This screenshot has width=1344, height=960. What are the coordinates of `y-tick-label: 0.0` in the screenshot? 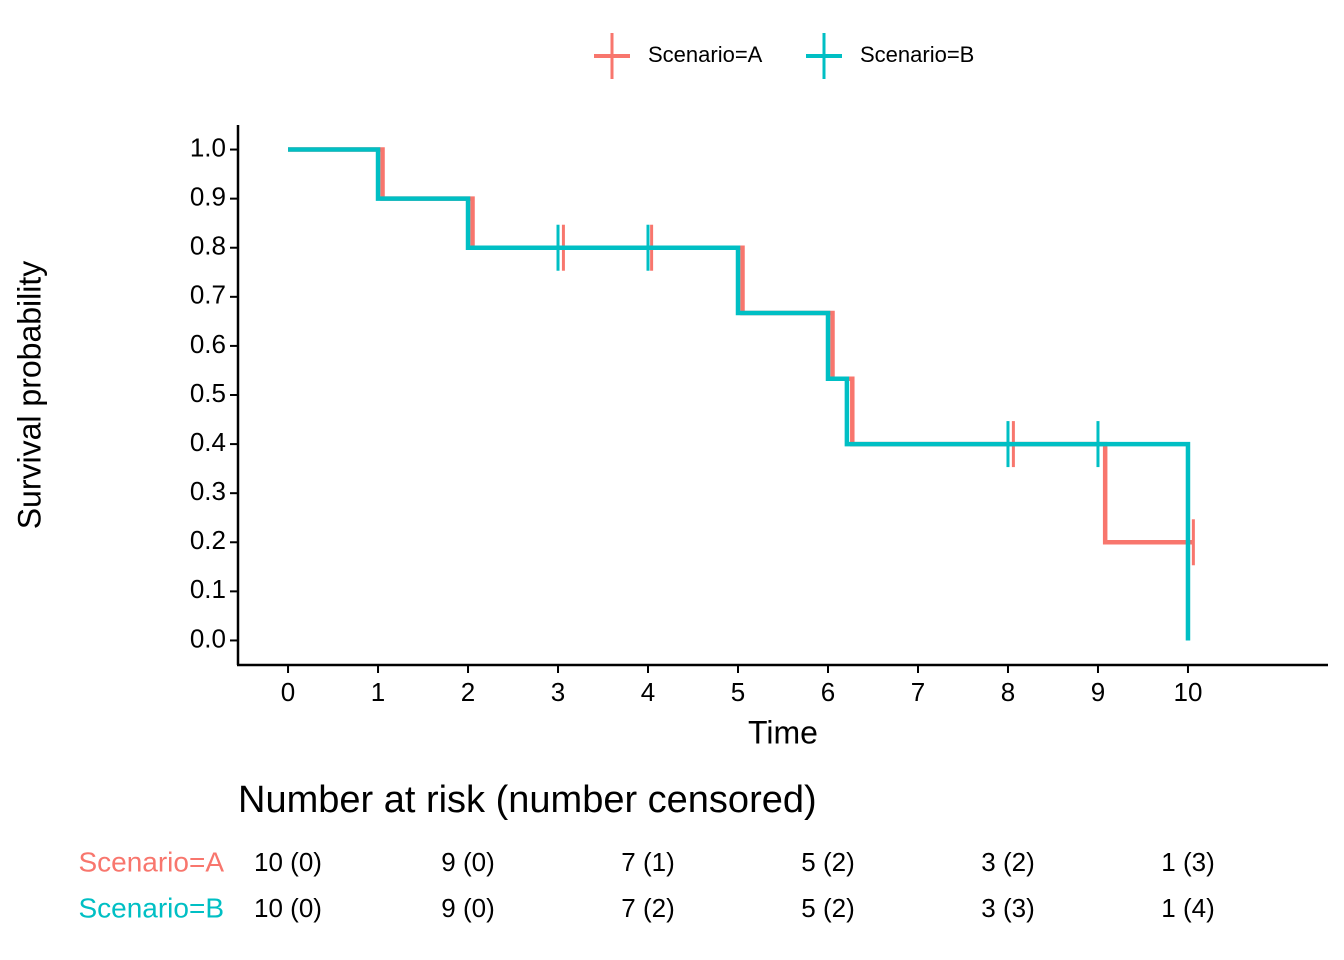 It's located at (208, 638).